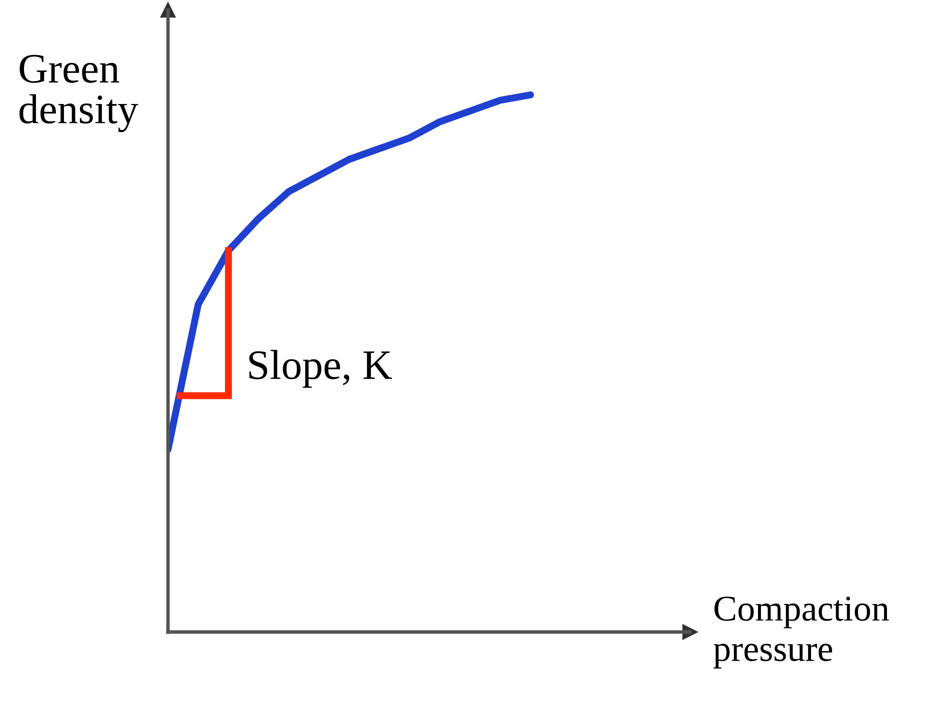 The height and width of the screenshot is (721, 928). What do you see at coordinates (320, 369) in the screenshot?
I see `annotation: Slope, K` at bounding box center [320, 369].